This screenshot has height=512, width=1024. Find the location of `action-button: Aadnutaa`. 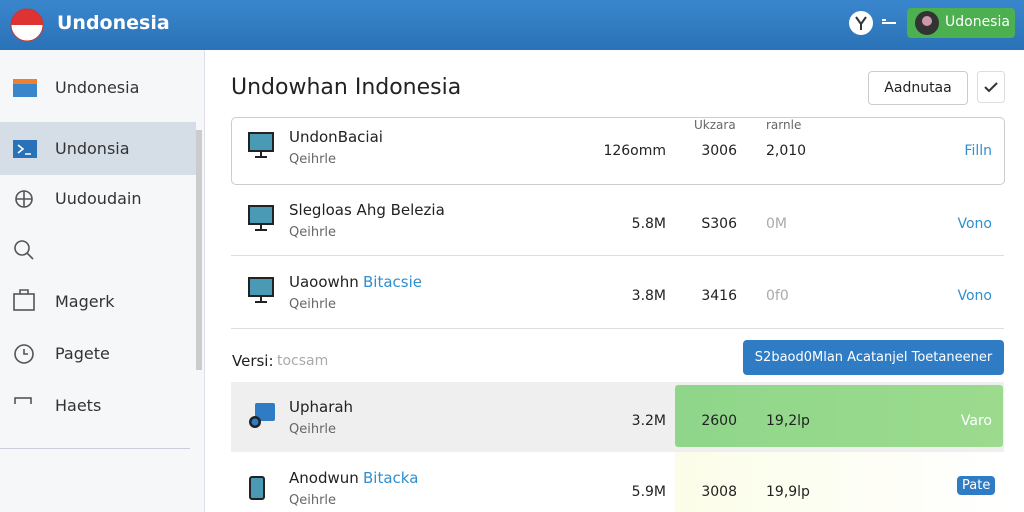

action-button: Aadnutaa is located at coordinates (918, 88).